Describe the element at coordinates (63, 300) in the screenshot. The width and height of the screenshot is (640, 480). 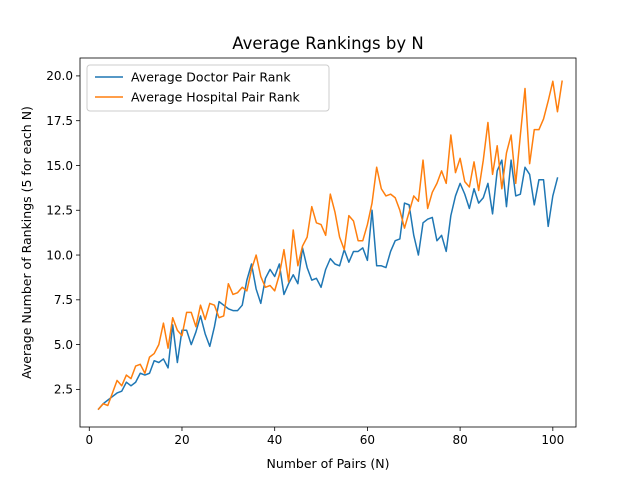
I see `y-tick-label: 7.5` at that location.